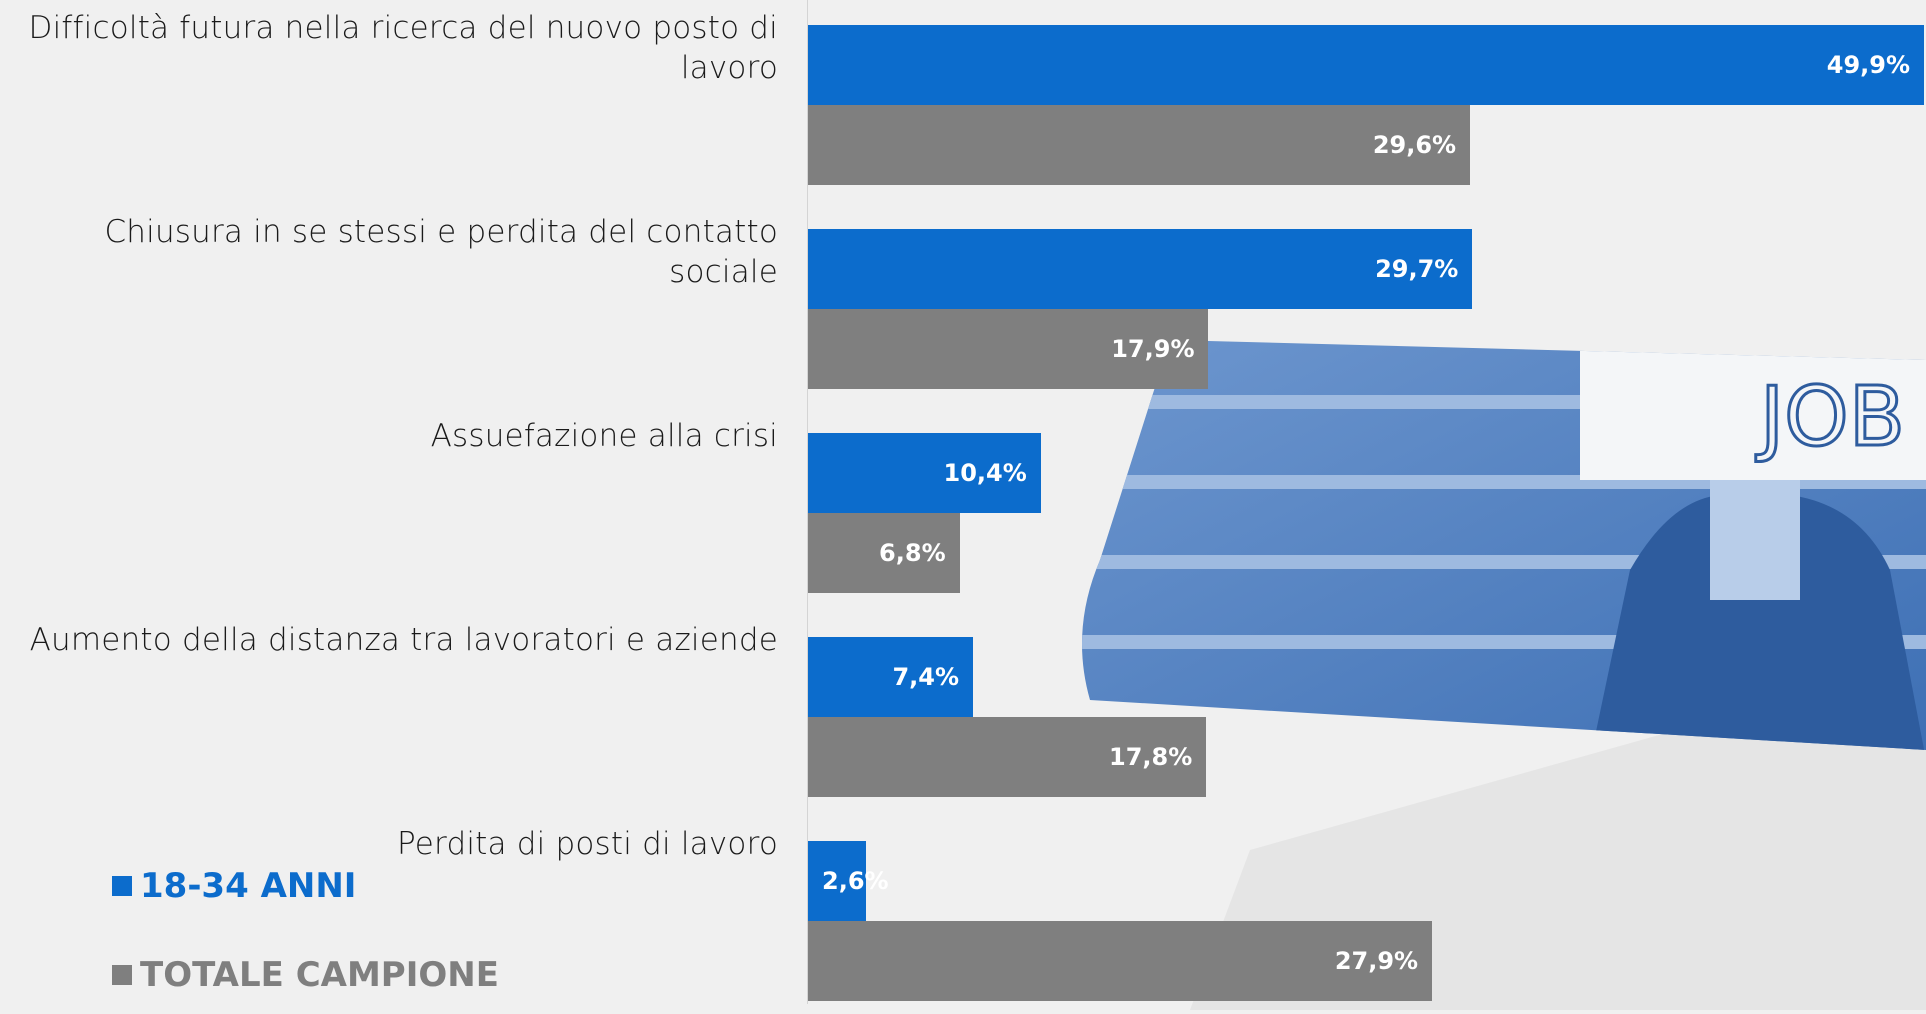  I want to click on data-label: 29,6%, so click(1414, 145).